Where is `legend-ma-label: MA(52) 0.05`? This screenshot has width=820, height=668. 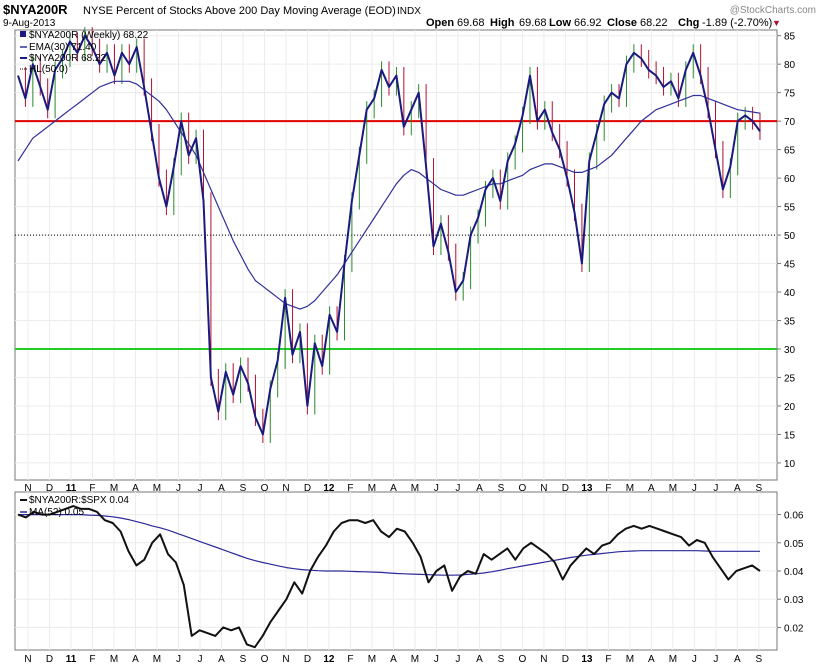
legend-ma-label: MA(52) 0.05 is located at coordinates (56, 512).